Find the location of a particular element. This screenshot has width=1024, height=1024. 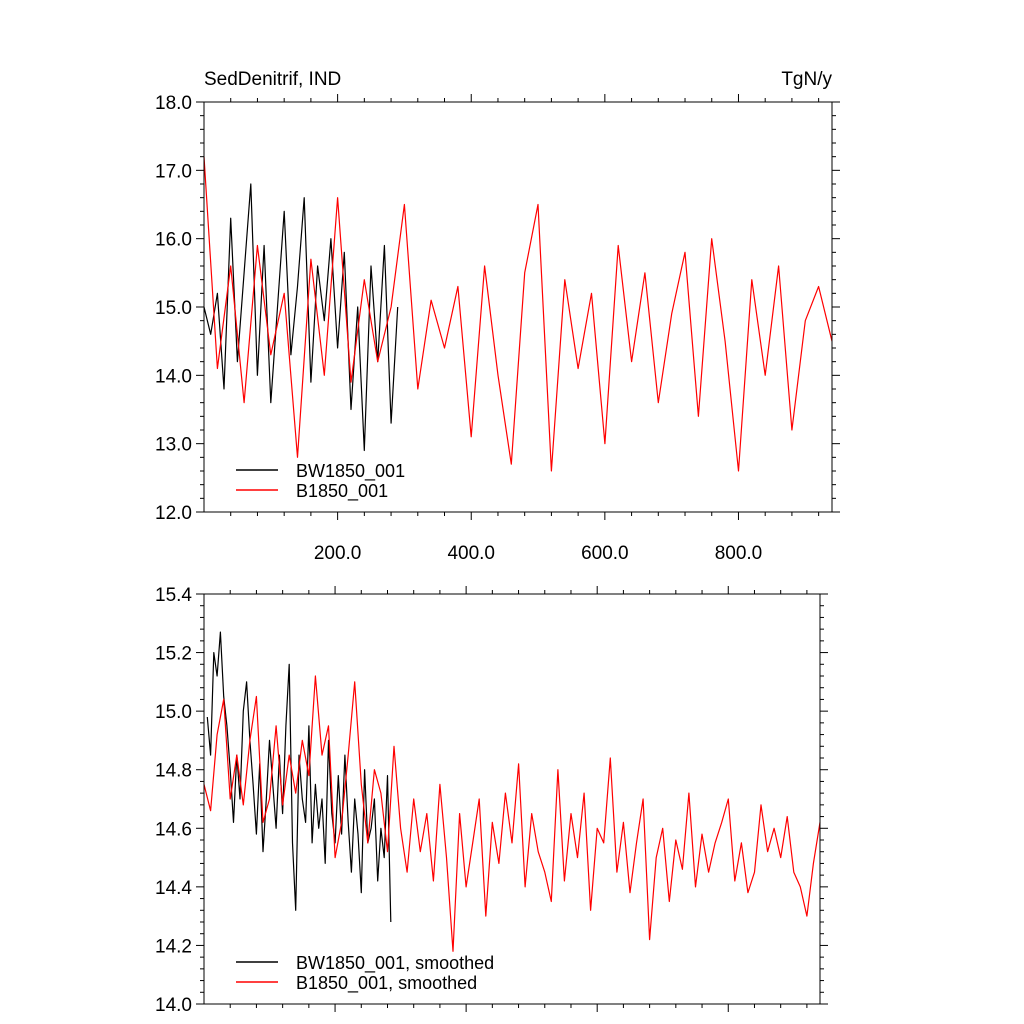

y-tick-label: 15.2 is located at coordinates (173, 654).